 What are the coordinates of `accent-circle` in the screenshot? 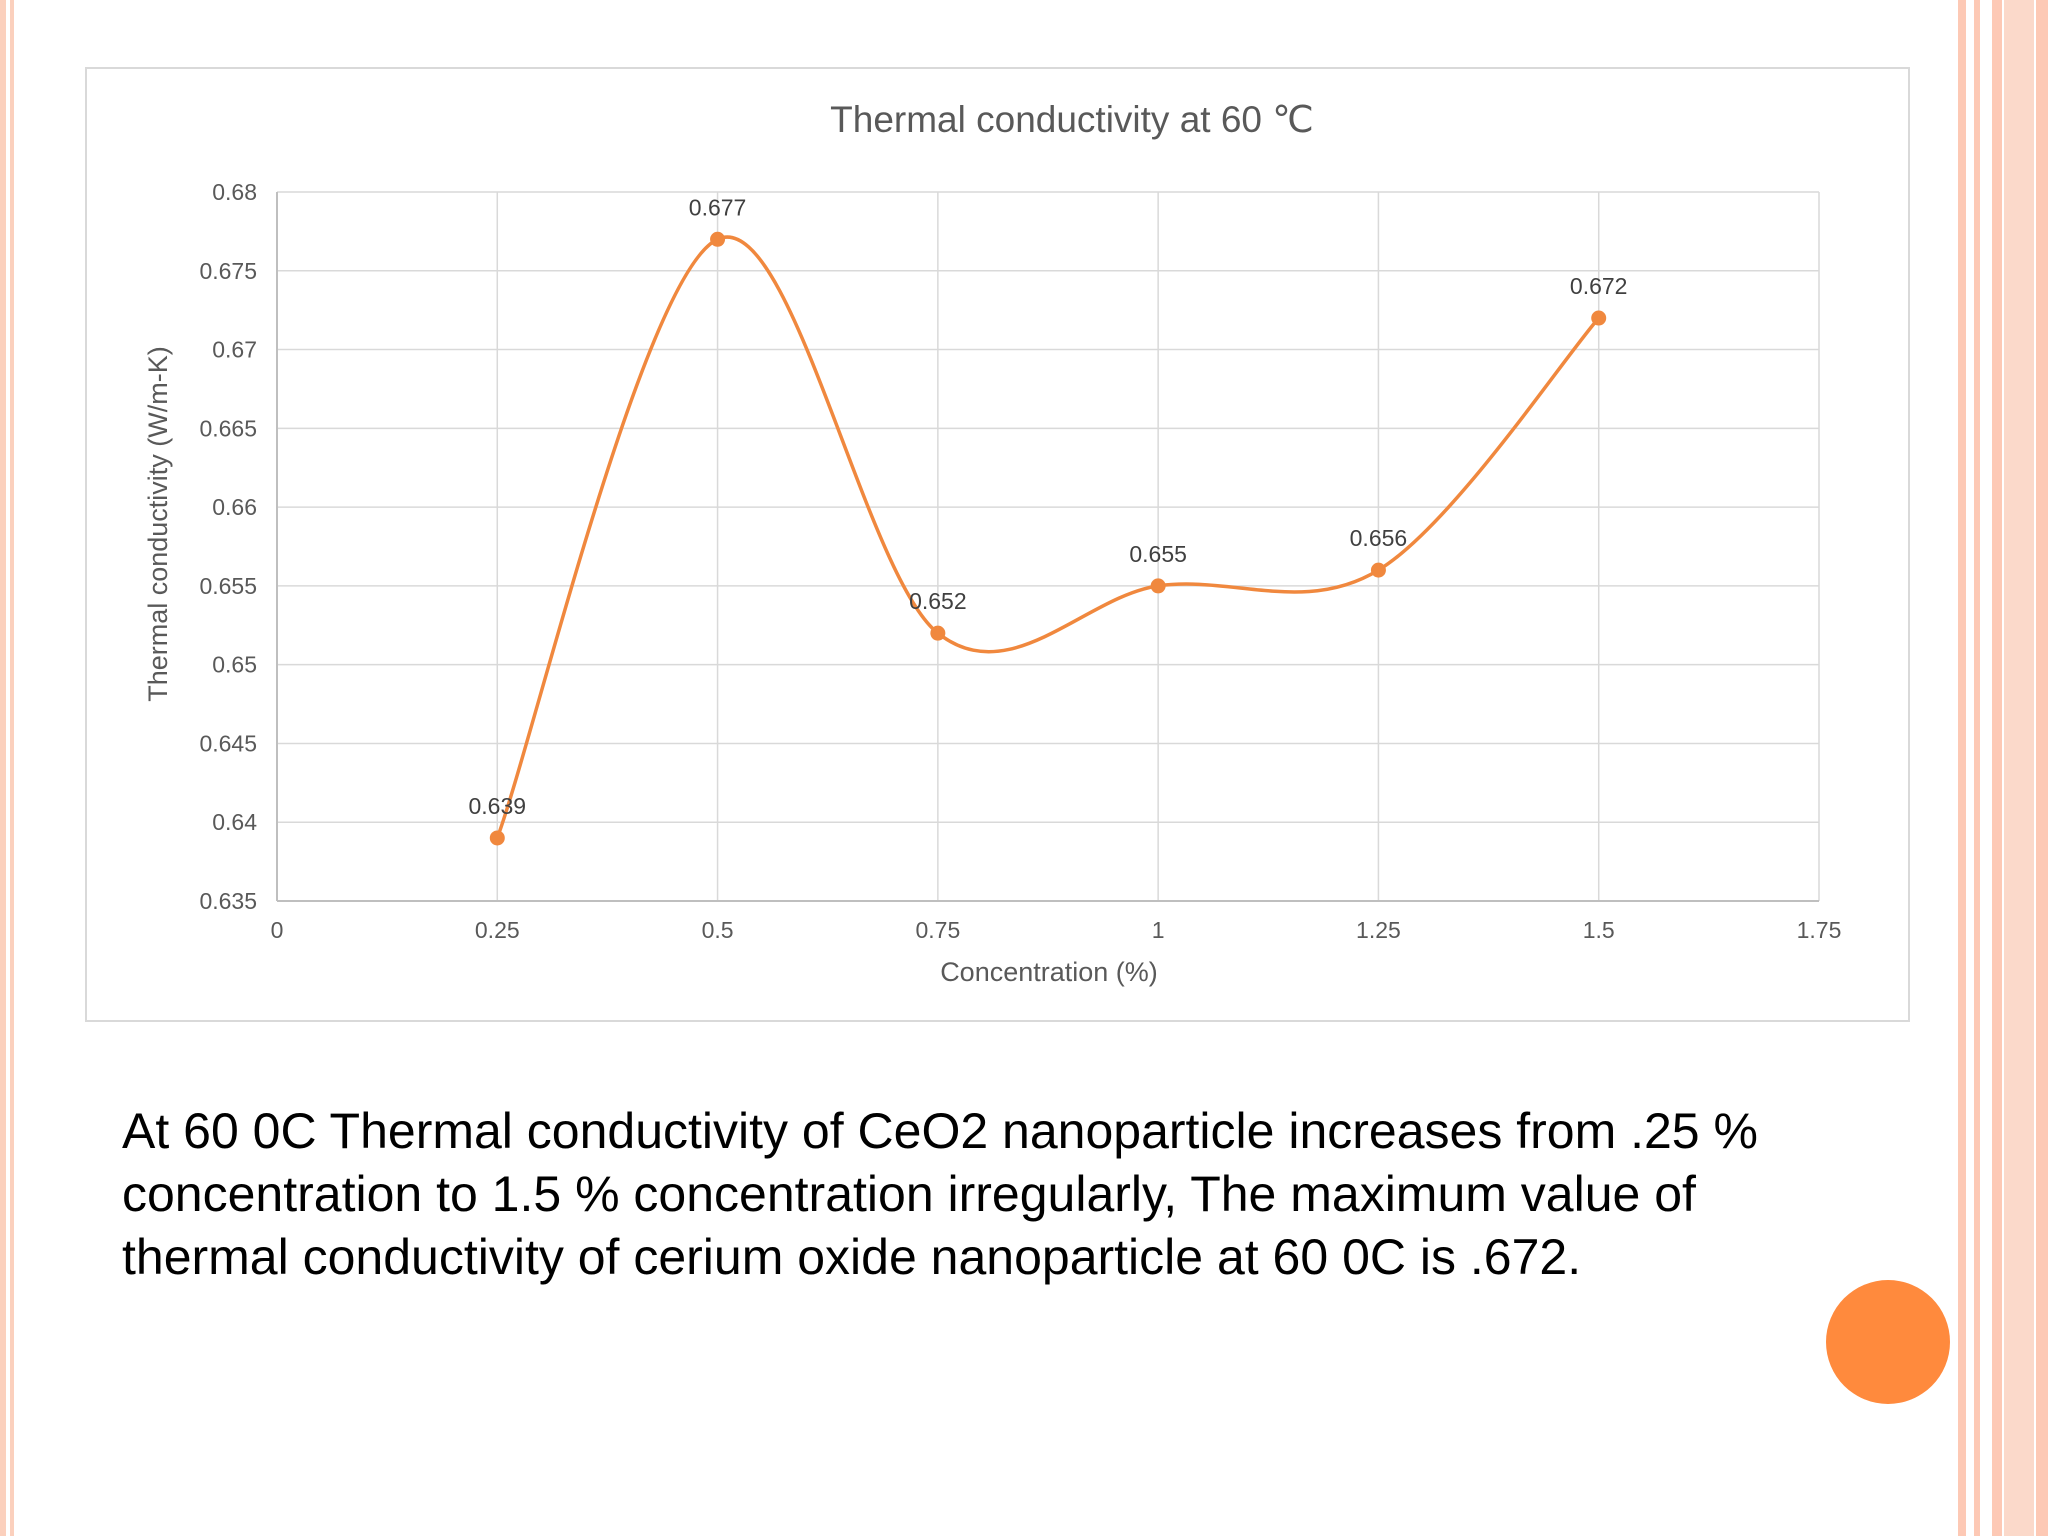 It's located at (1888, 1342).